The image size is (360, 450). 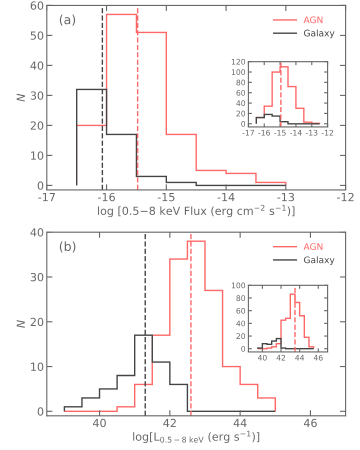 What do you see at coordinates (37, 5) in the screenshot?
I see `y-tick-label: 60` at bounding box center [37, 5].